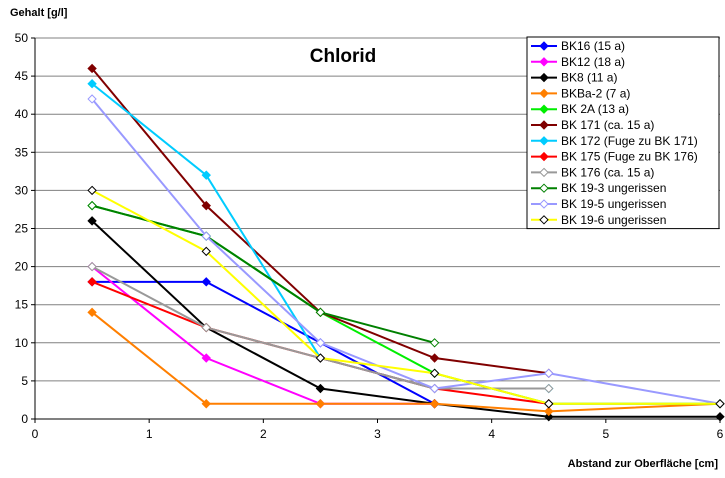 The width and height of the screenshot is (725, 478). I want to click on y-tick-label: 35, so click(22, 152).